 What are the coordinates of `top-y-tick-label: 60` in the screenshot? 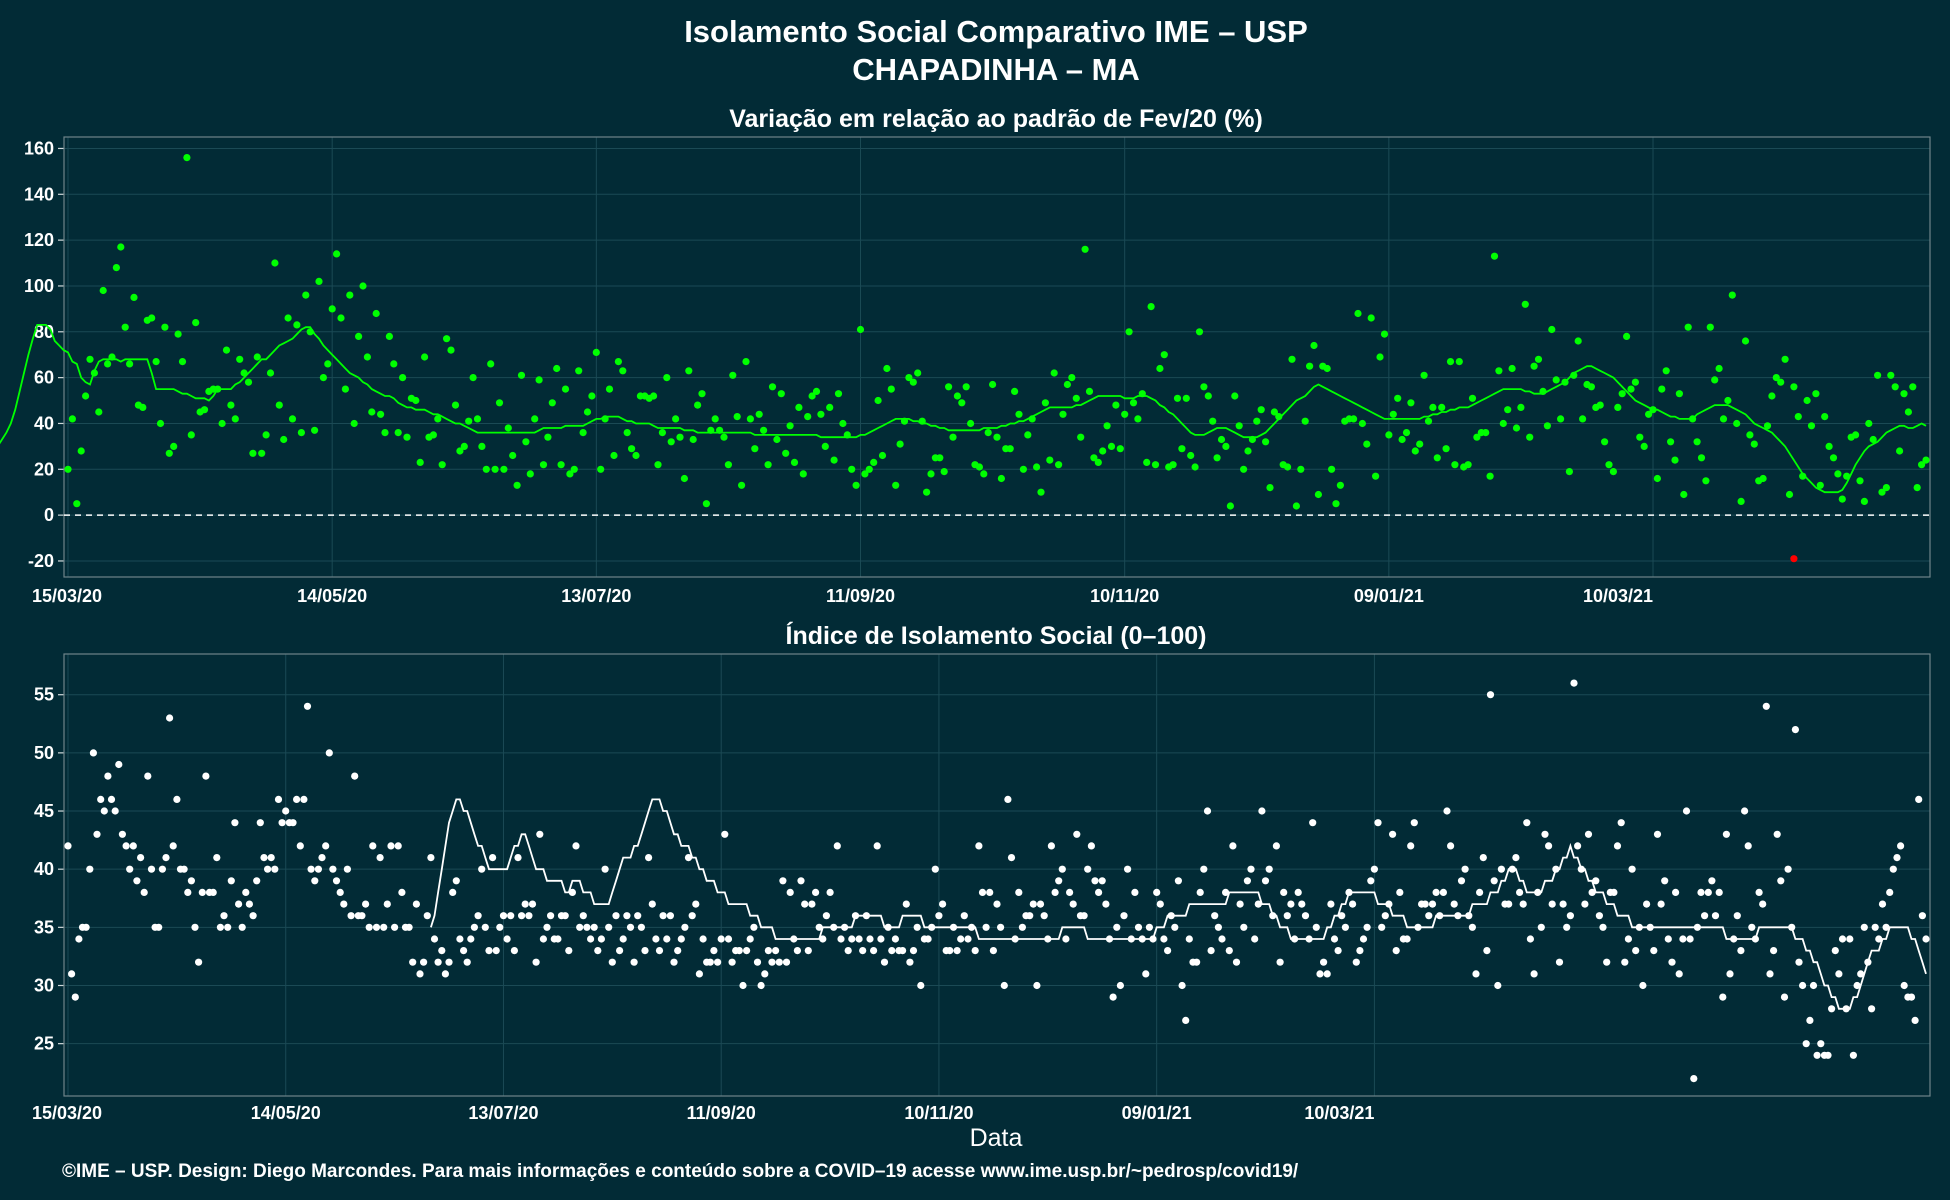 It's located at (44, 378).